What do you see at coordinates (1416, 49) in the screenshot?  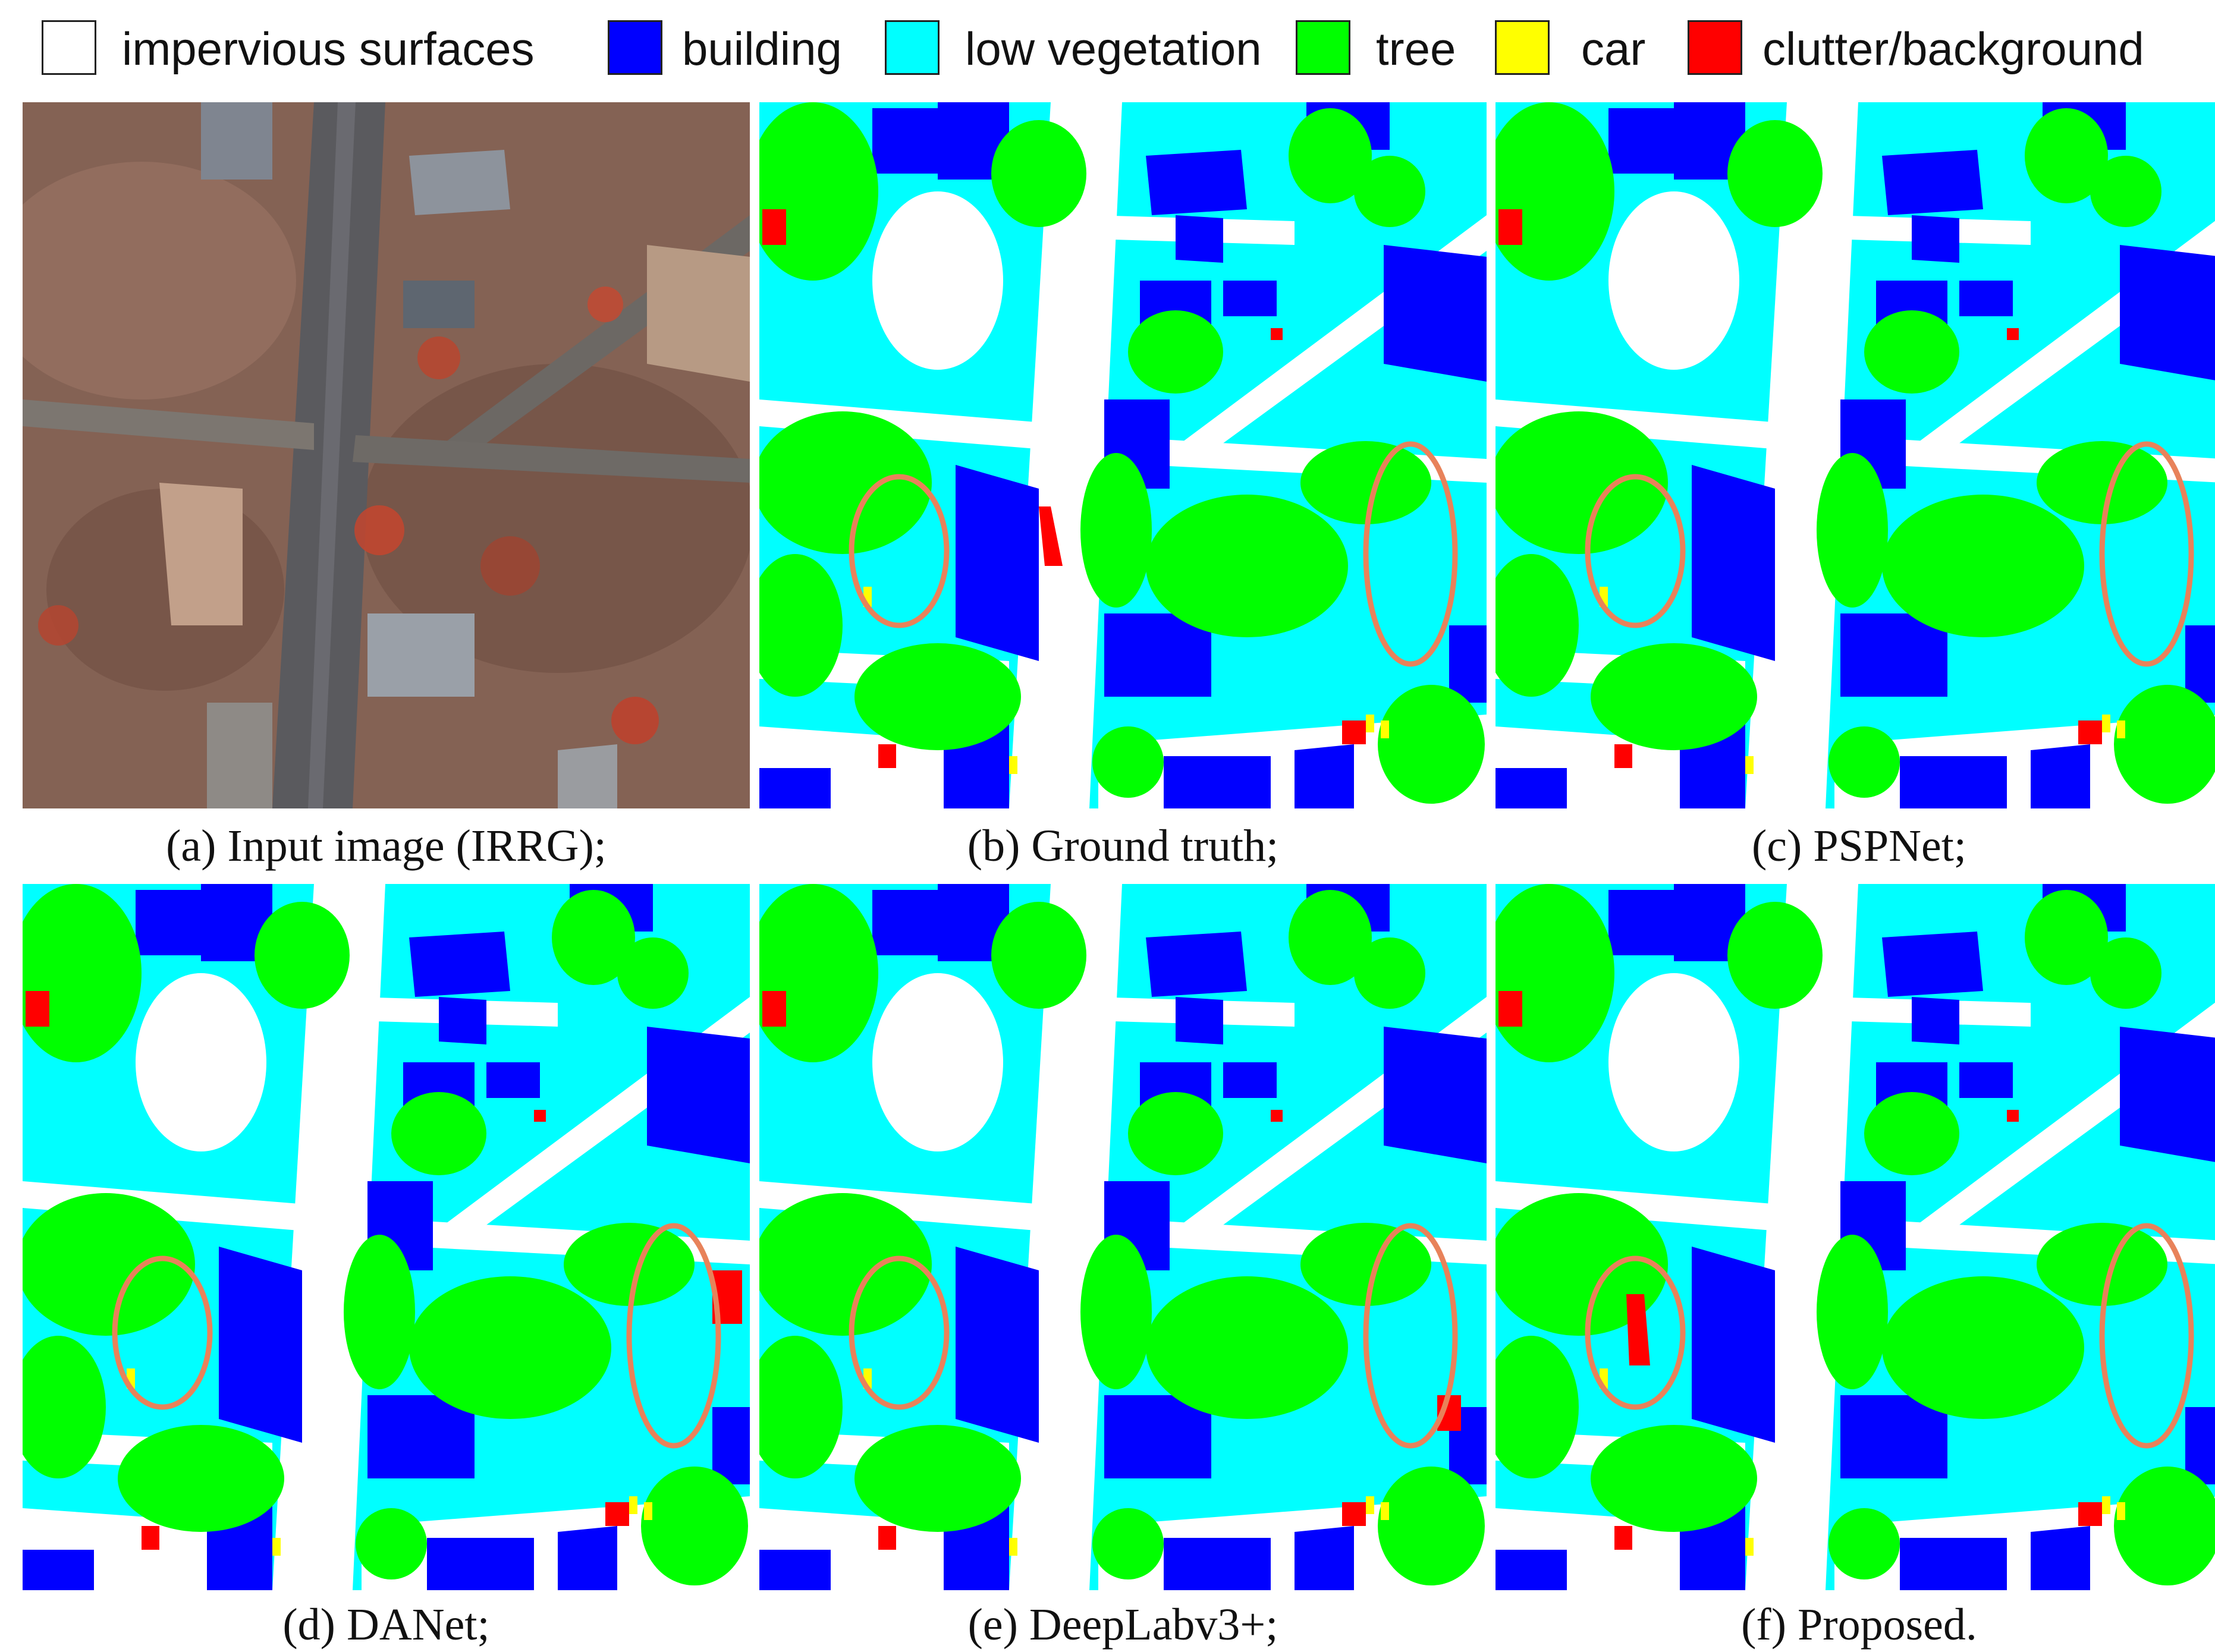 I see `legend-label: tree` at bounding box center [1416, 49].